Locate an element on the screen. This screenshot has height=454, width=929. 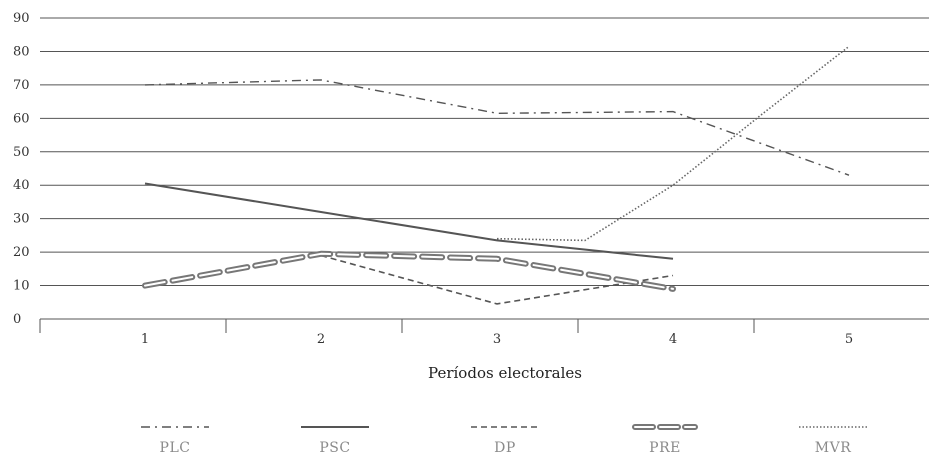
y-tick-label: 10 is located at coordinates (21, 286).